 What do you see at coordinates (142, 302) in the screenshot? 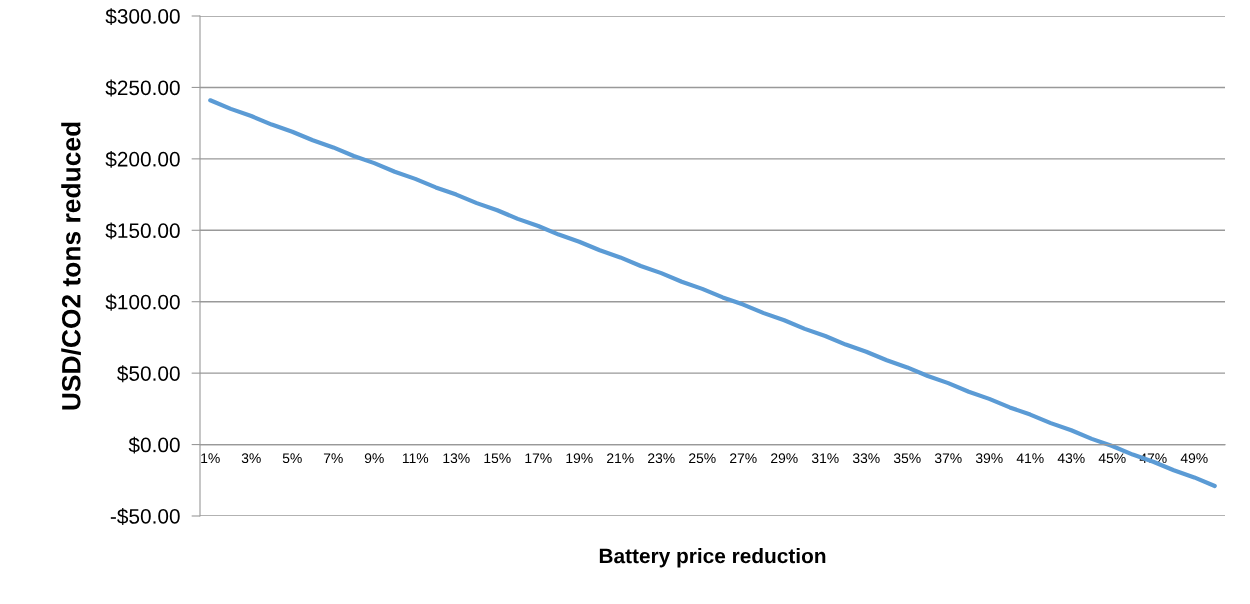
I see `y-tick-label: $100.00` at bounding box center [142, 302].